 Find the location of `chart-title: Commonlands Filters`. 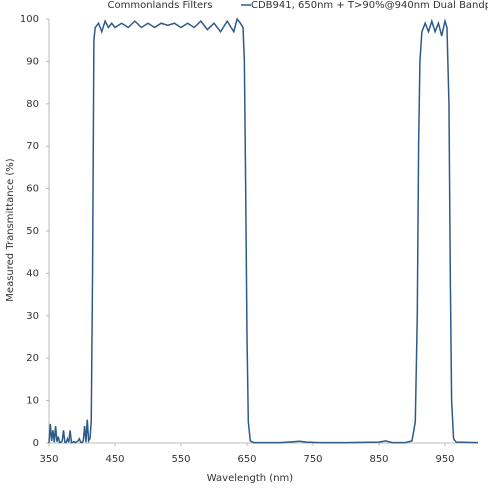

chart-title: Commonlands Filters is located at coordinates (160, 5).